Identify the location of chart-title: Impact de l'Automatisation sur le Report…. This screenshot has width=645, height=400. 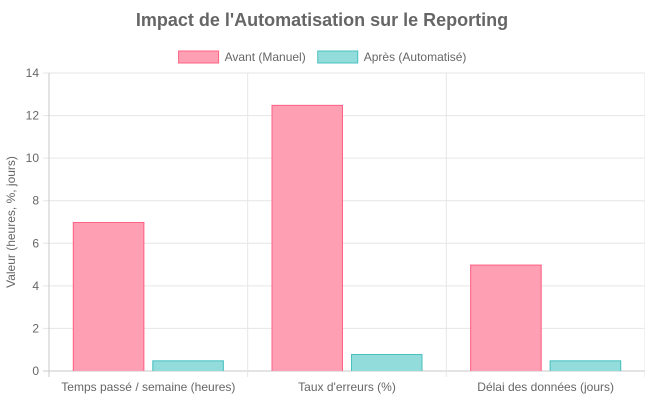
(322, 20).